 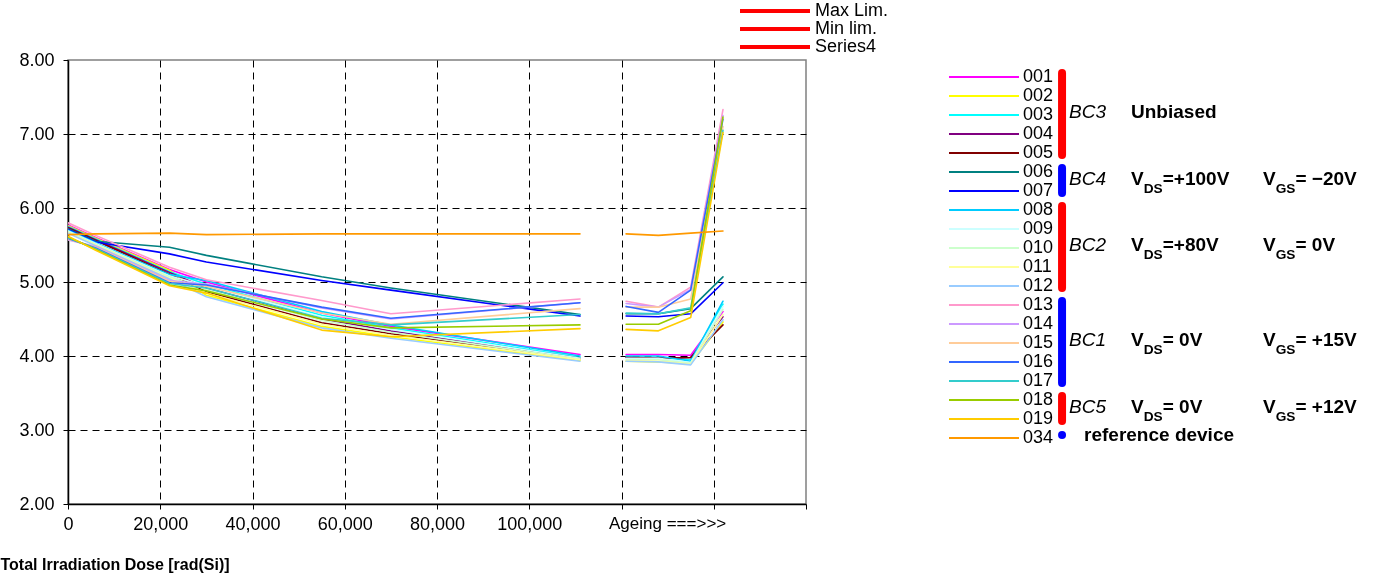 What do you see at coordinates (846, 28) in the screenshot?
I see `legend-label: Min lim.` at bounding box center [846, 28].